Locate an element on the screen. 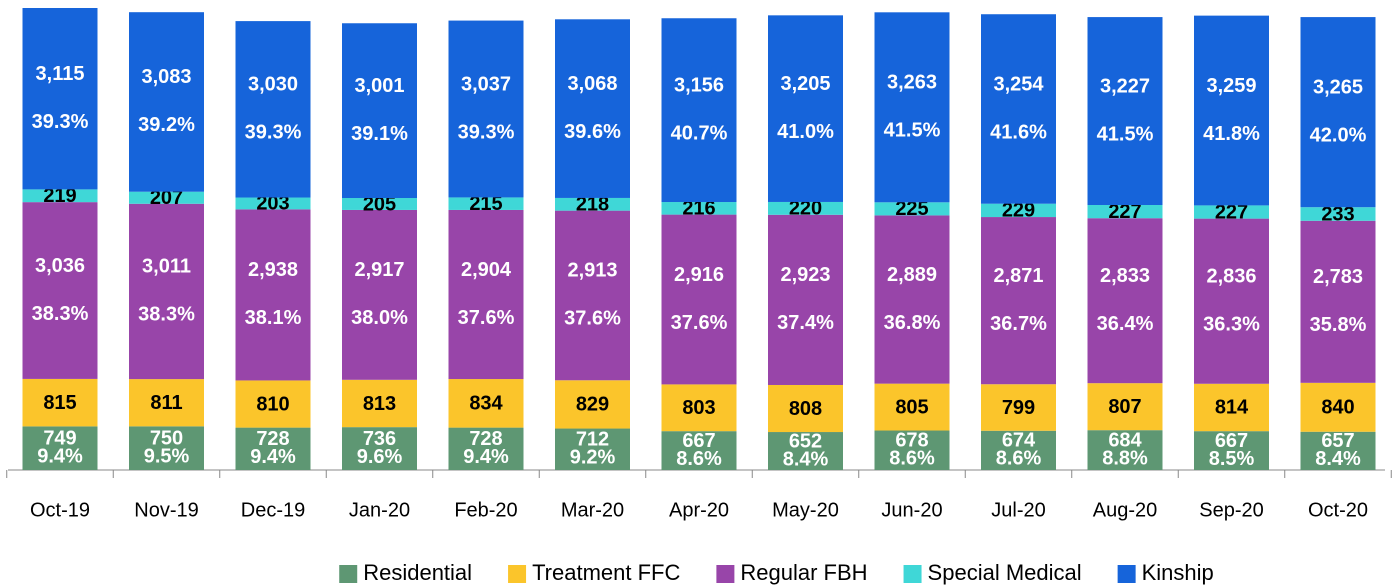  value-label: 808 is located at coordinates (805, 409).